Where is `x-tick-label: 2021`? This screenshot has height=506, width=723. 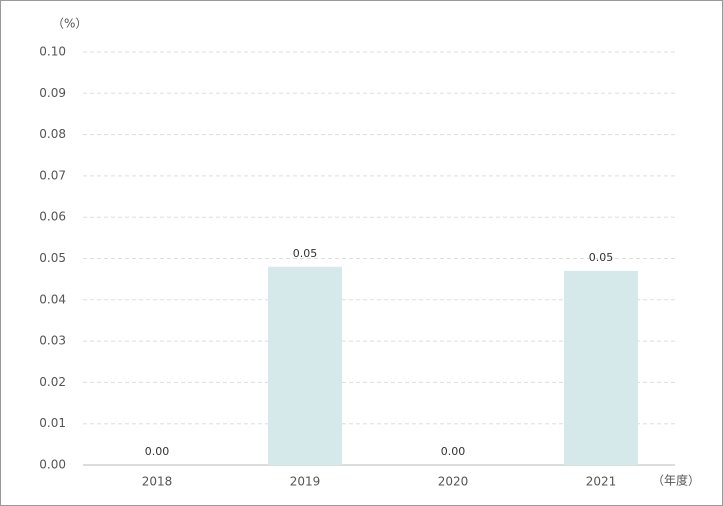 x-tick-label: 2021 is located at coordinates (601, 482).